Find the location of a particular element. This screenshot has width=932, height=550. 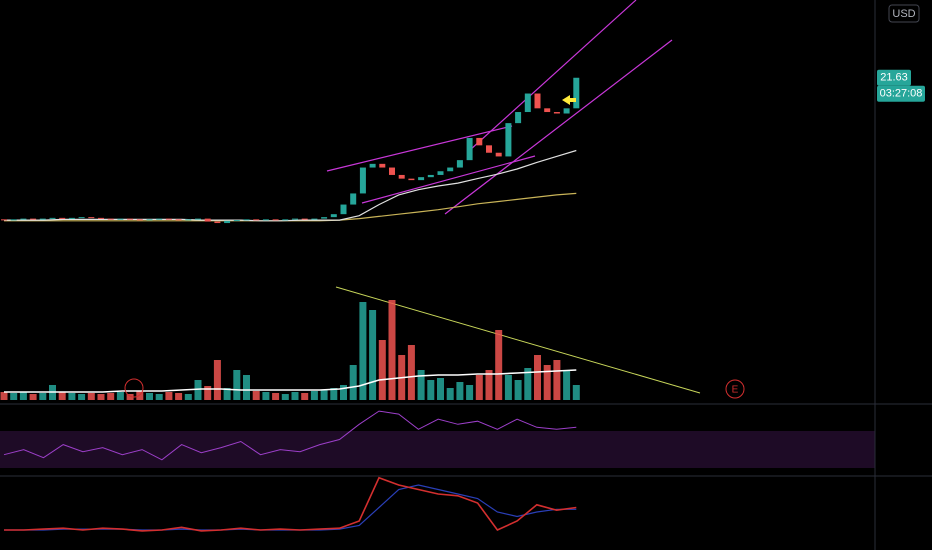

price-box is located at coordinates (894, 77).